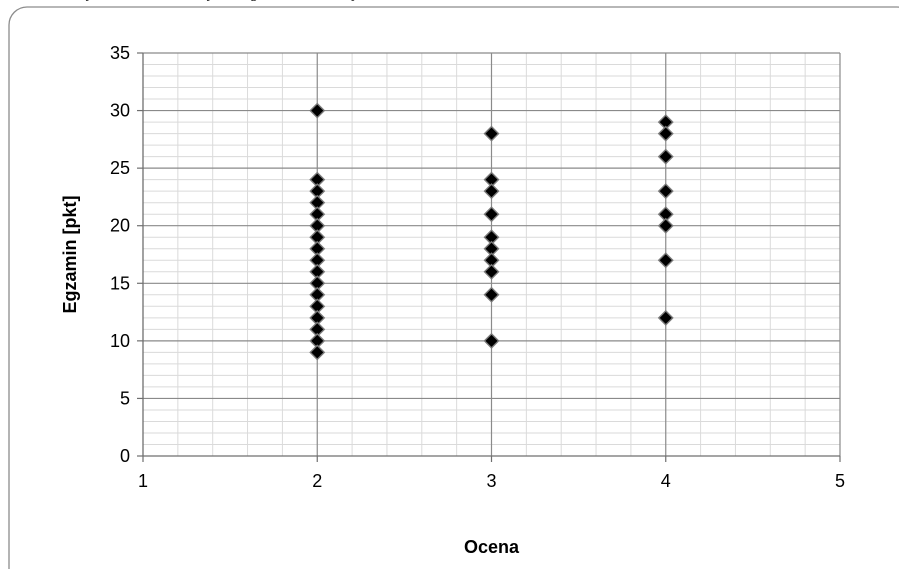 Image resolution: width=899 pixels, height=569 pixels. Describe the element at coordinates (120, 168) in the screenshot. I see `y-tick-label: 25` at that location.